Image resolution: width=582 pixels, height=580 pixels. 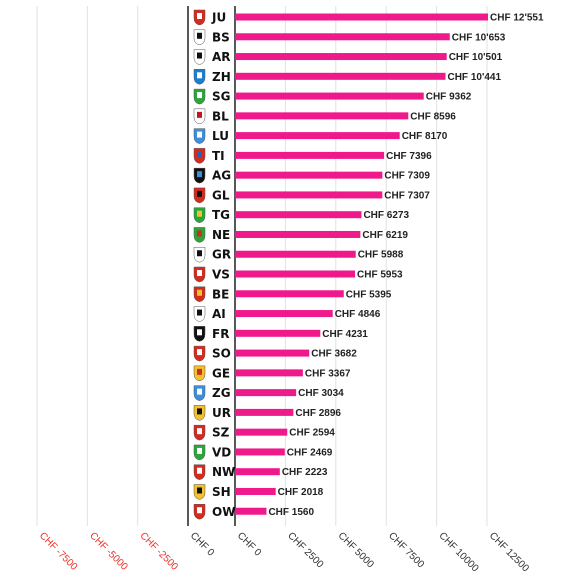 What do you see at coordinates (199, 312) in the screenshot?
I see `coat-of-arms-detail-icon-ai` at bounding box center [199, 312].